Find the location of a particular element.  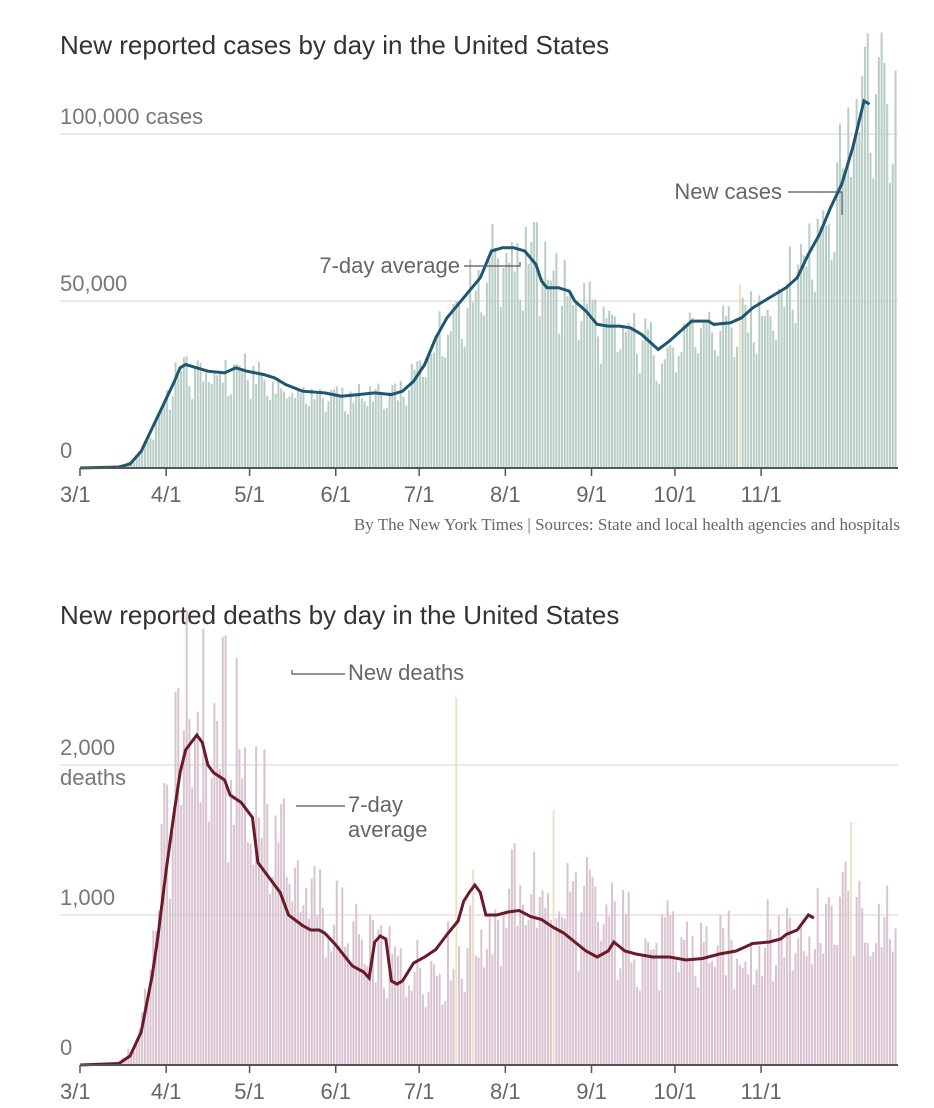

y-tick-label: 1,000 is located at coordinates (87, 897).